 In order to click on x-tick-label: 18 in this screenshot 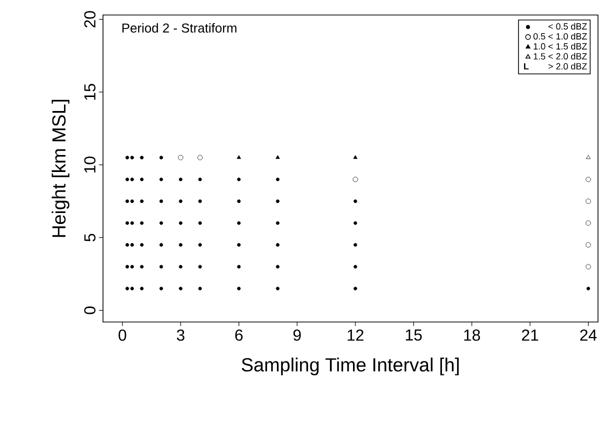, I will do `click(472, 335)`.